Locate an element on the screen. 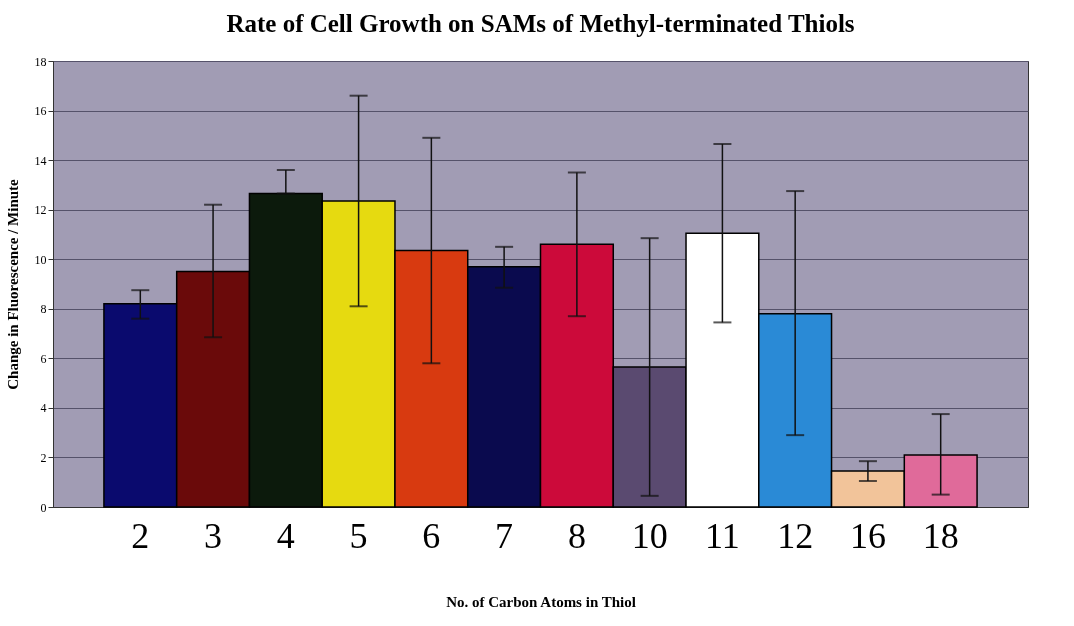 This screenshot has width=1074, height=626. y-tick-label: 2 is located at coordinates (43, 457).